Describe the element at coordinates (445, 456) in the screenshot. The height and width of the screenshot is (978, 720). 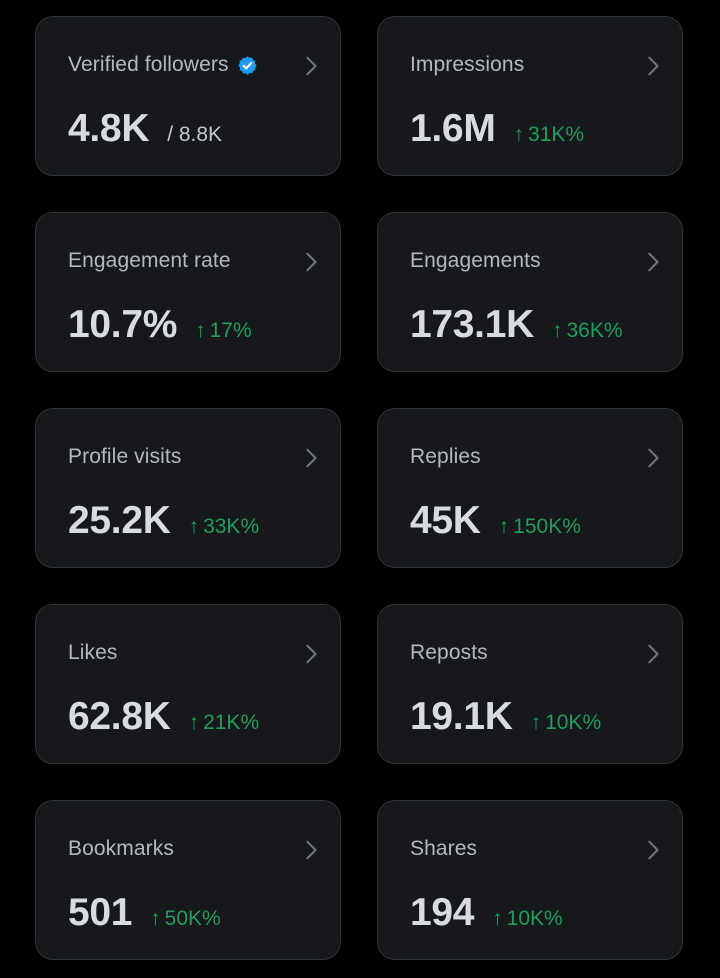
I see `metric-label: Replies` at that location.